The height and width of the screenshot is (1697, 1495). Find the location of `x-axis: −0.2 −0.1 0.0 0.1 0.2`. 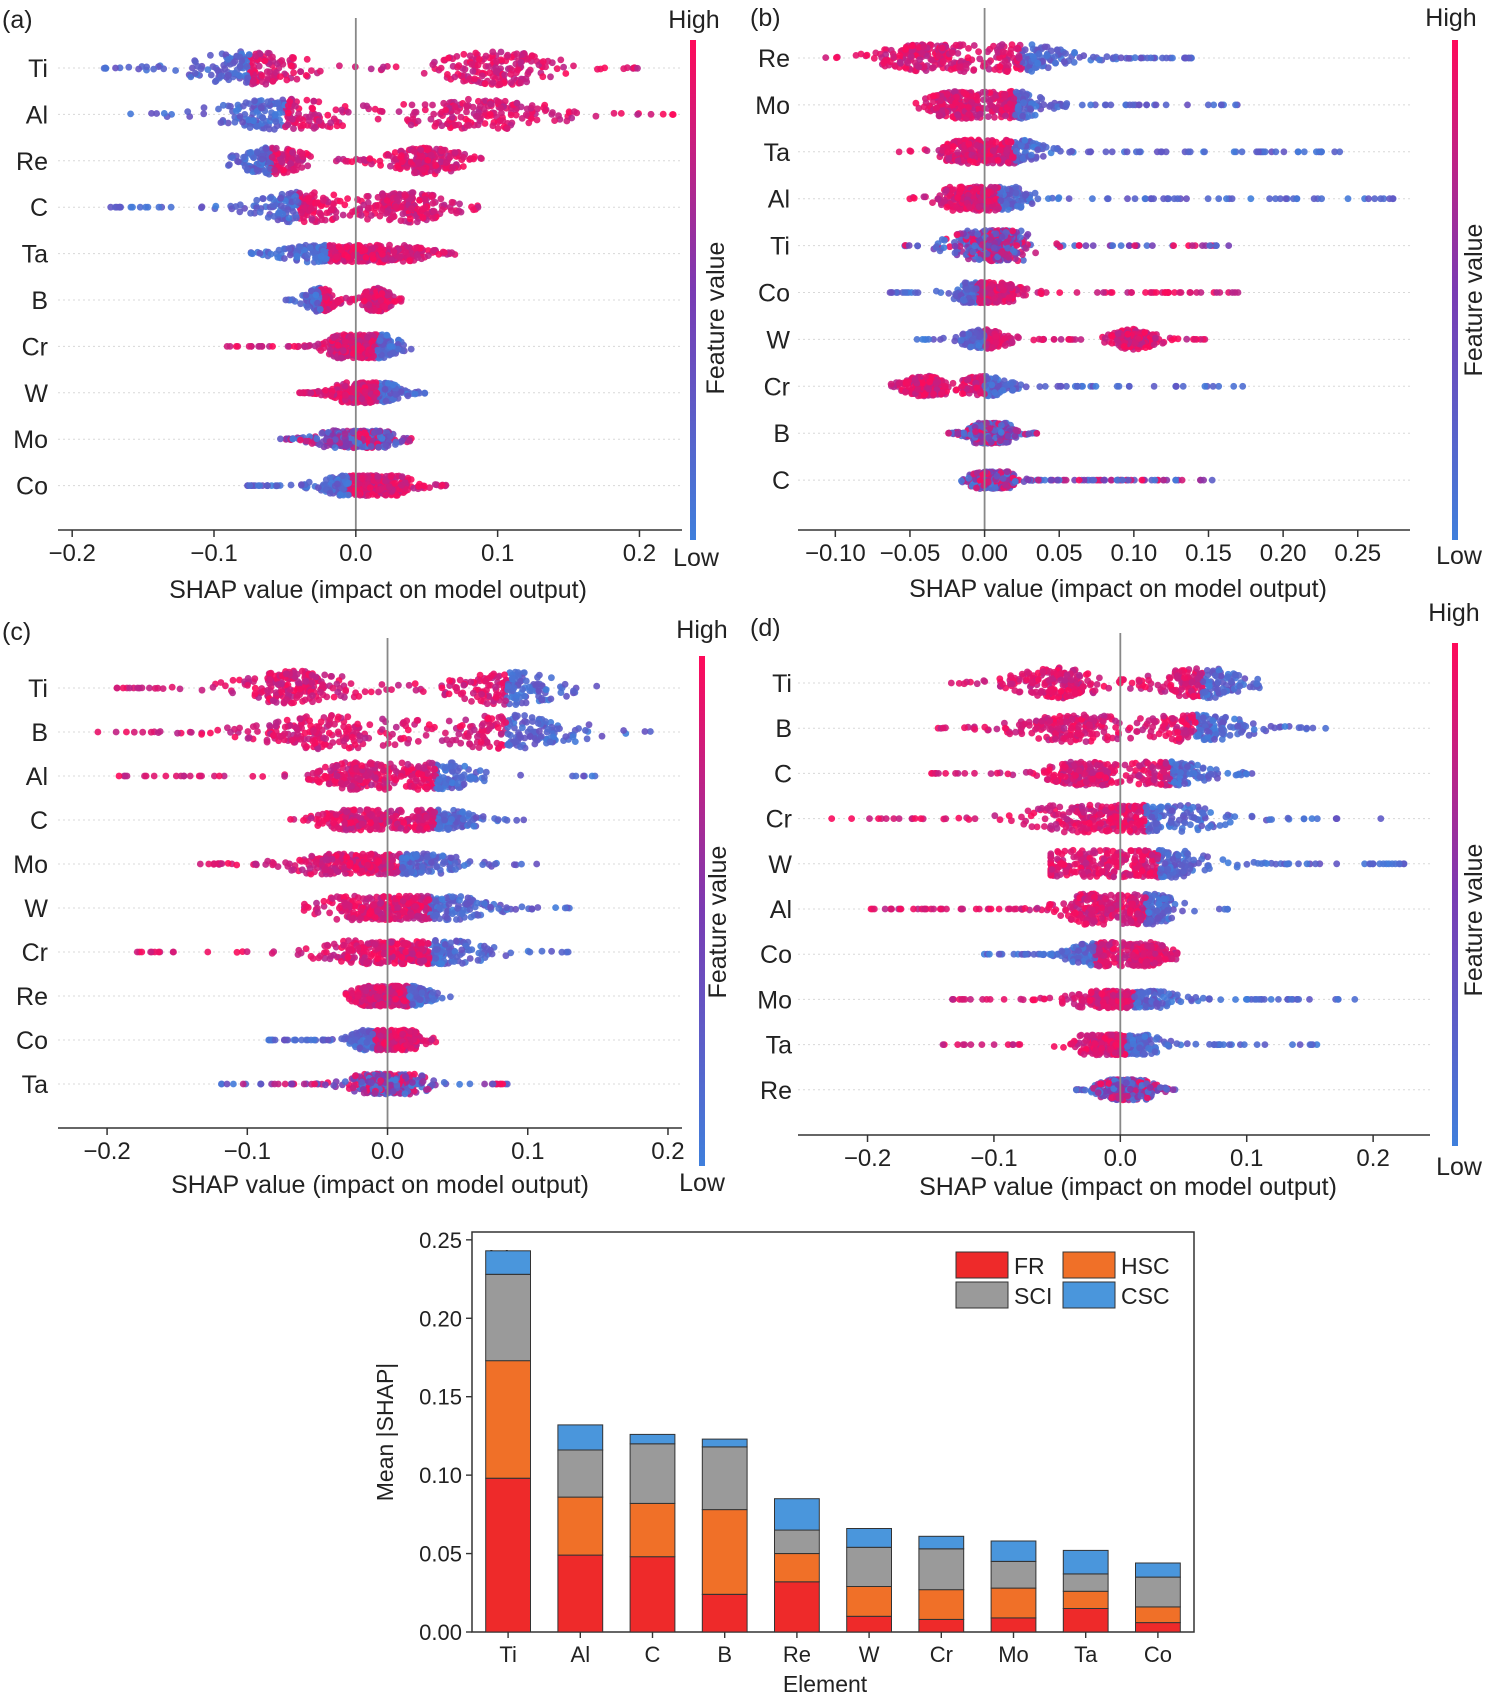

x-axis: −0.2 −0.1 0.0 0.1 0.2 is located at coordinates (365, 548).